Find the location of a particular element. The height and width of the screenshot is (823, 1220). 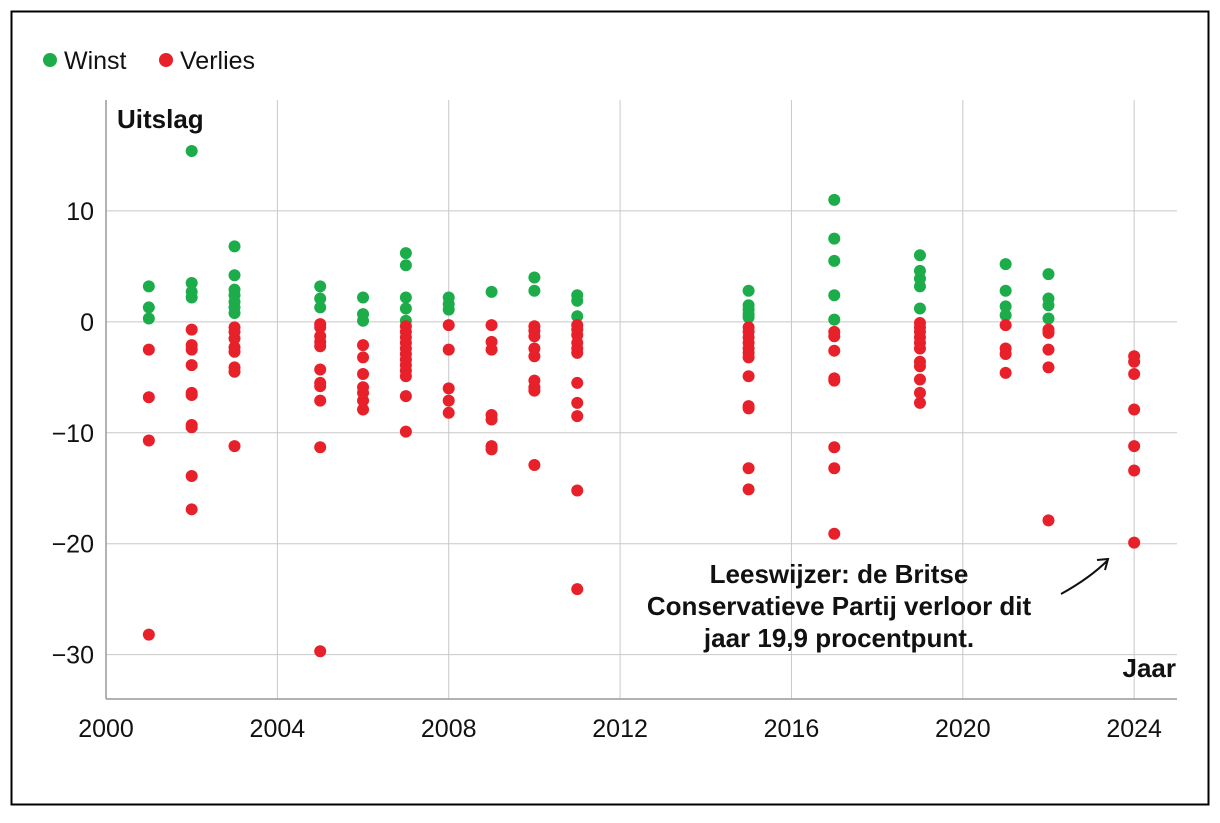

x-tick-label-2016: 2016 is located at coordinates (792, 729).